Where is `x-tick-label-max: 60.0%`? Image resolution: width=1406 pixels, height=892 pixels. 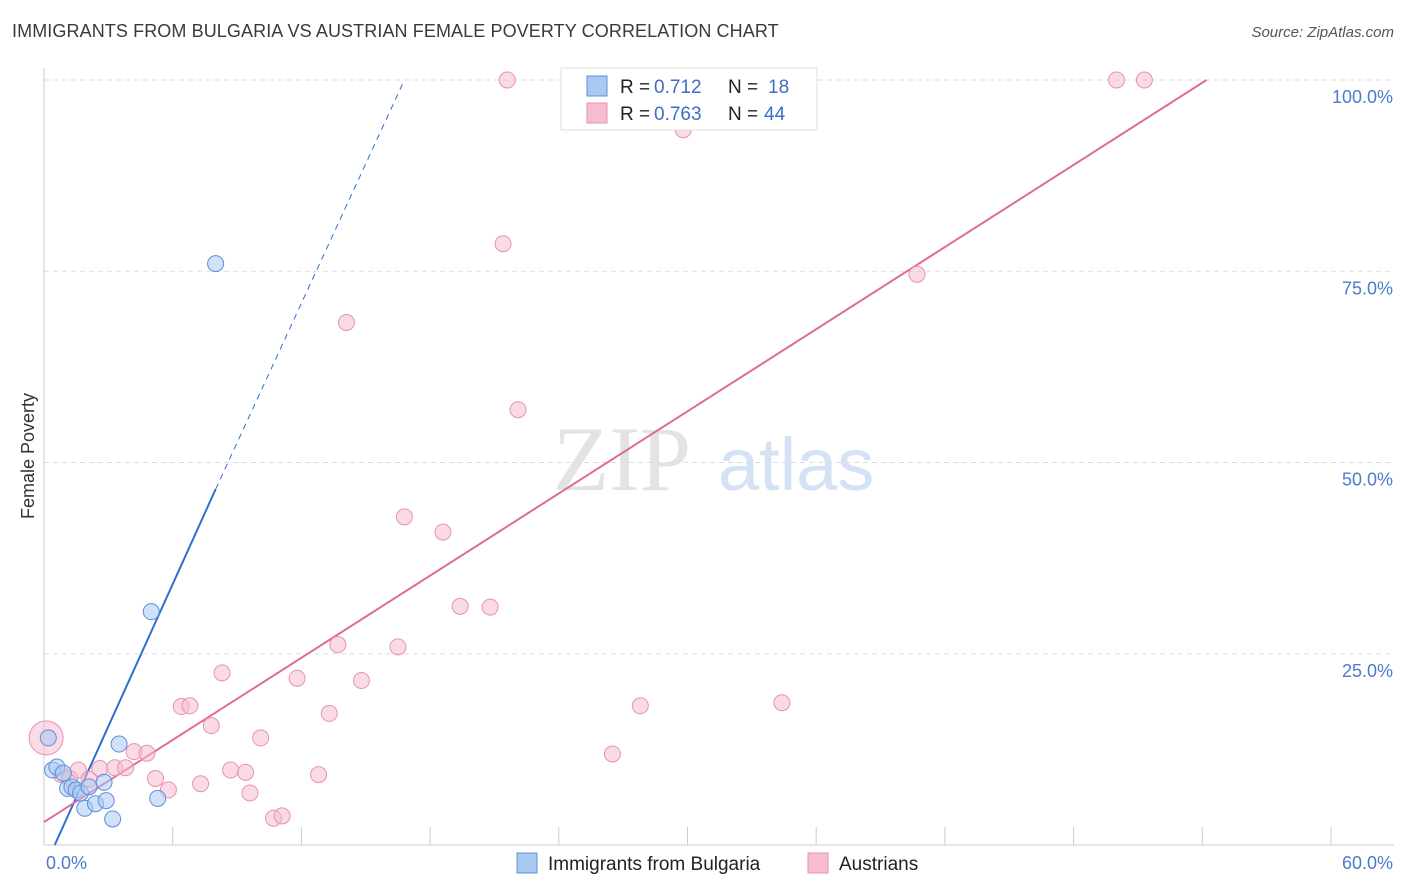 x-tick-label-max: 60.0% is located at coordinates (1367, 863).